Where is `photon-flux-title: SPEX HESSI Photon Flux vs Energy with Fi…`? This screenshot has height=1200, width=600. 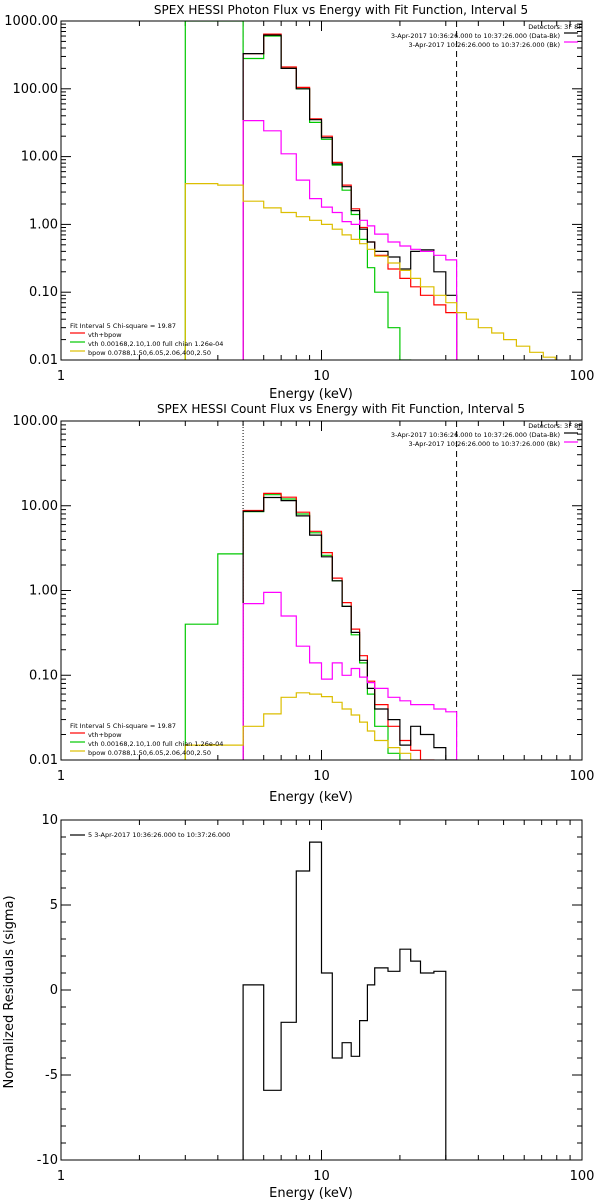 photon-flux-title: SPEX HESSI Photon Flux vs Energy with Fi… is located at coordinates (341, 10).